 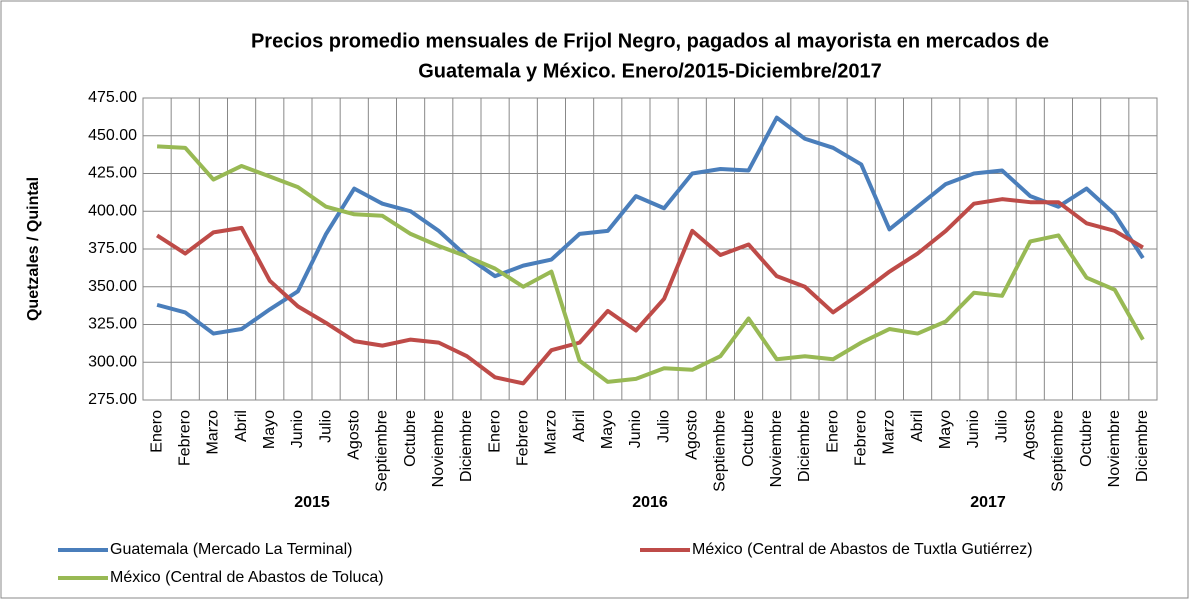 What do you see at coordinates (112, 210) in the screenshot?
I see `y-tick-label: 400.00` at bounding box center [112, 210].